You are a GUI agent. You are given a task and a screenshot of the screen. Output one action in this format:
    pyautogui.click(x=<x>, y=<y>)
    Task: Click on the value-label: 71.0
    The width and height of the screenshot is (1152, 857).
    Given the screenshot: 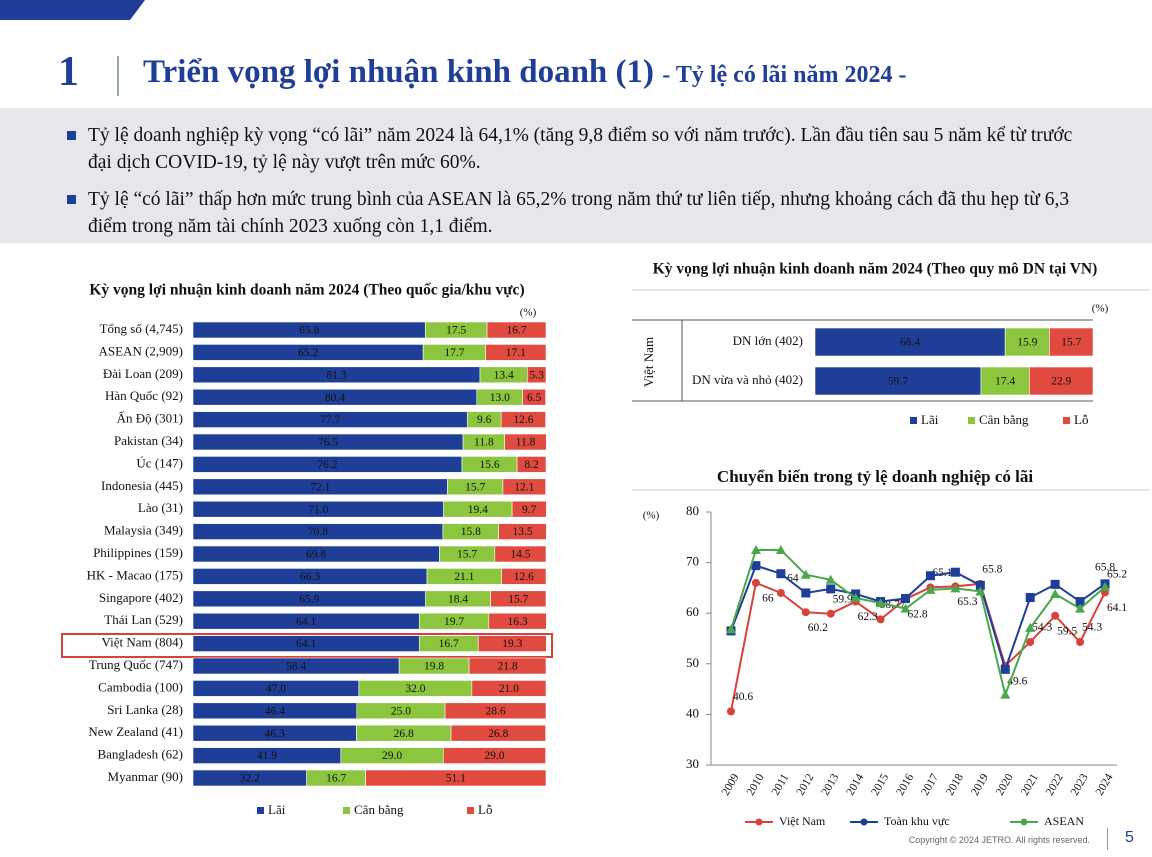 What is the action you would take?
    pyautogui.click(x=318, y=510)
    